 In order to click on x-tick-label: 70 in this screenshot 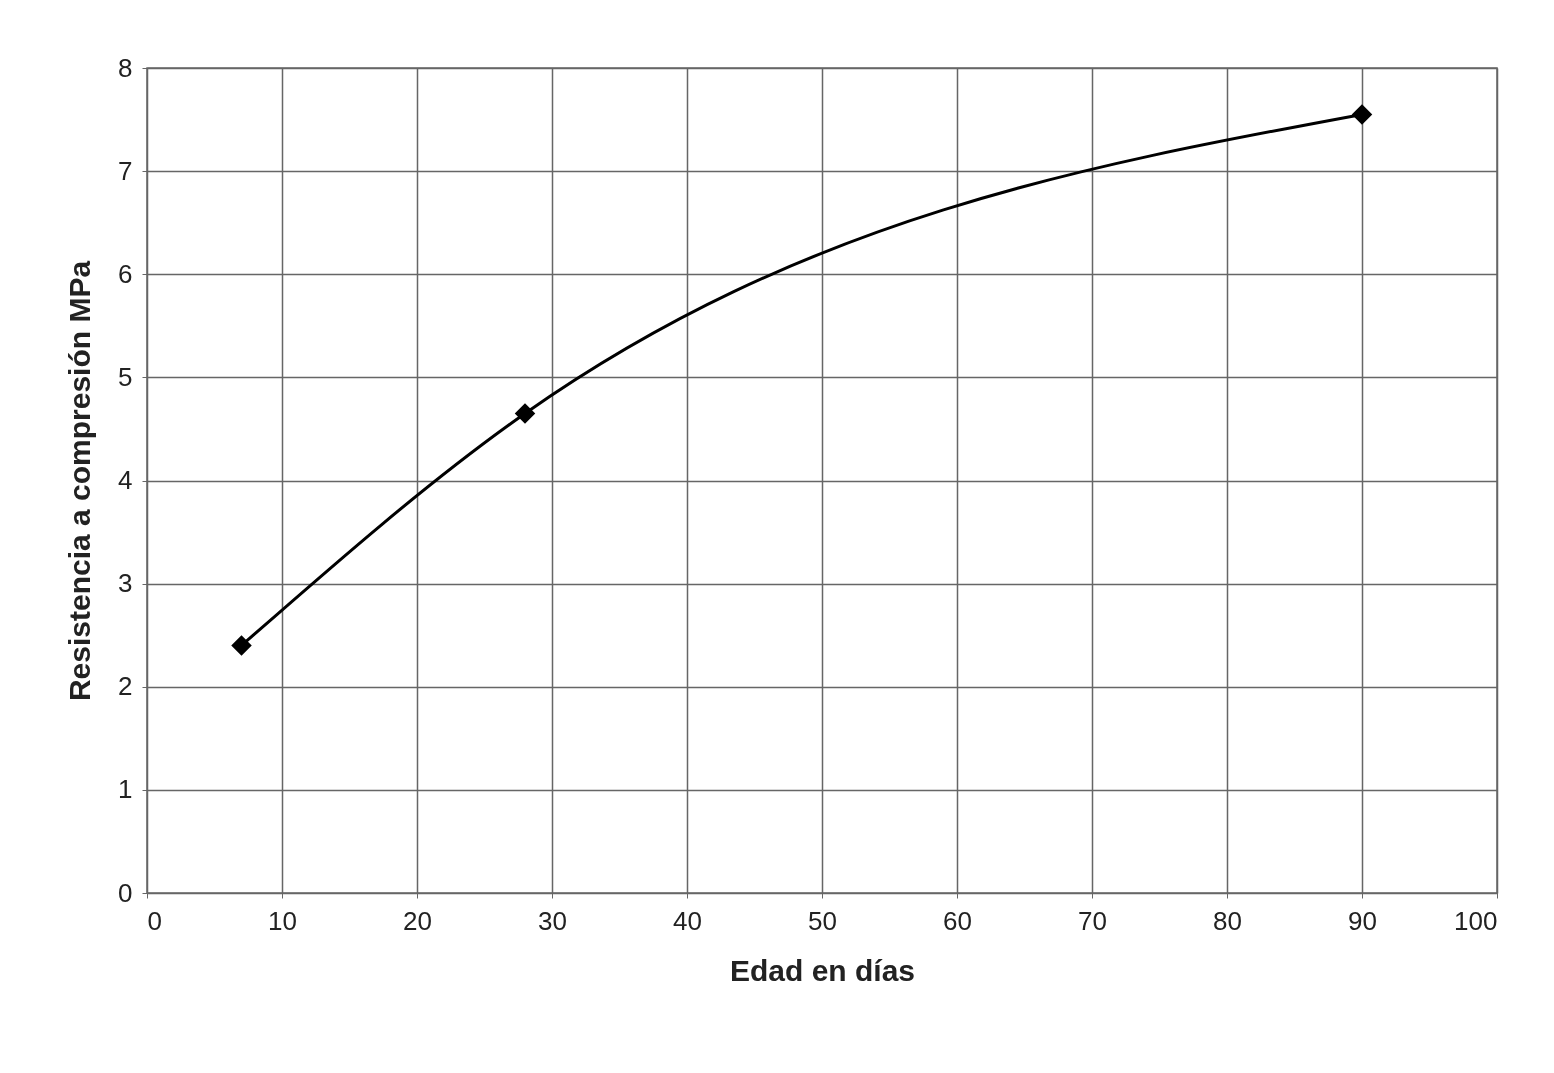, I will do `click(1092, 920)`.